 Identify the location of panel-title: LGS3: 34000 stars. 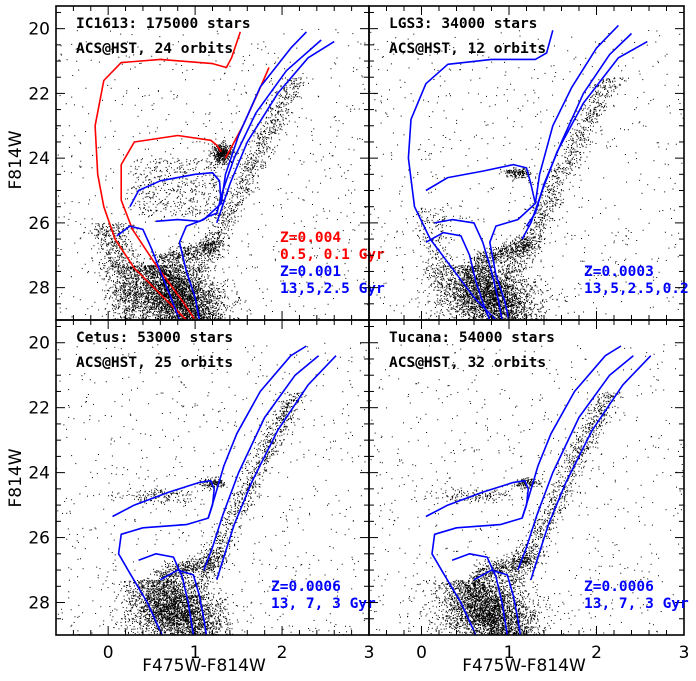
(463, 24).